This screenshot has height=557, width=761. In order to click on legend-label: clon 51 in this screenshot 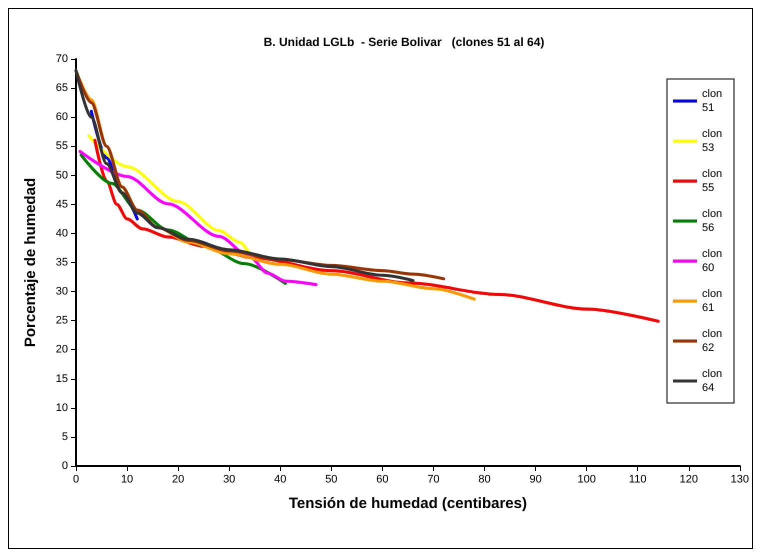, I will do `click(714, 101)`.